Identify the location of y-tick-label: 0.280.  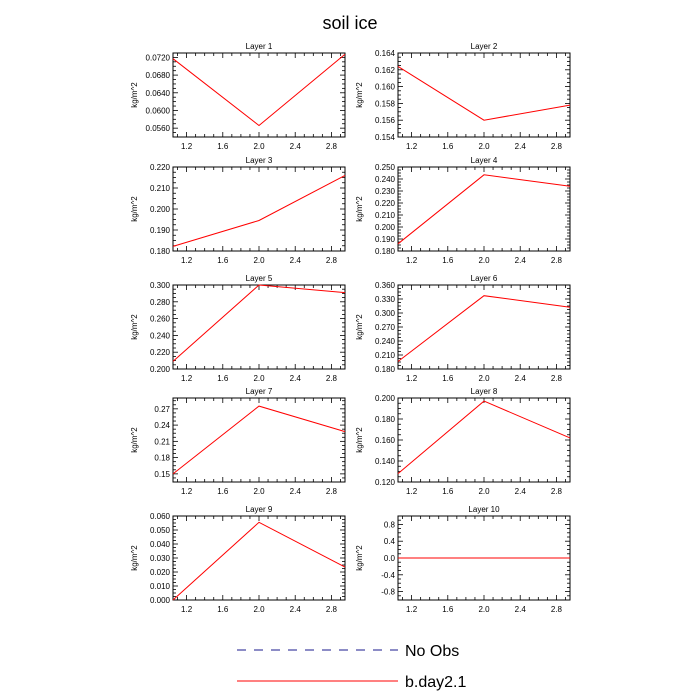
(160, 302).